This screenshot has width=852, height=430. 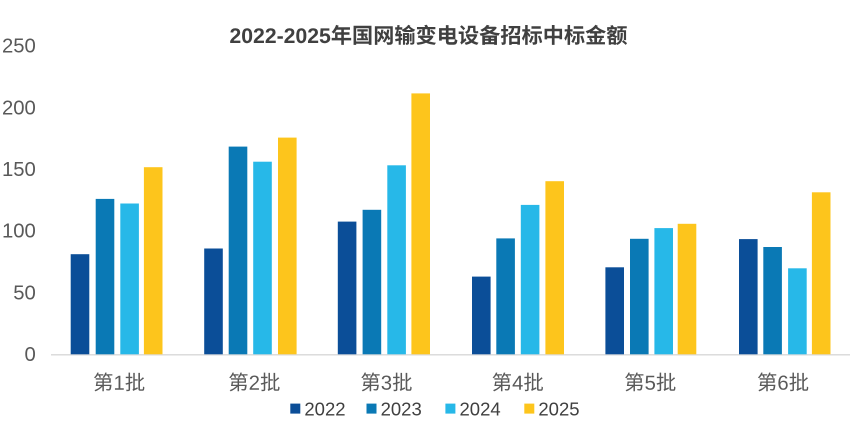 I want to click on svg-text: 2023, so click(x=401, y=408).